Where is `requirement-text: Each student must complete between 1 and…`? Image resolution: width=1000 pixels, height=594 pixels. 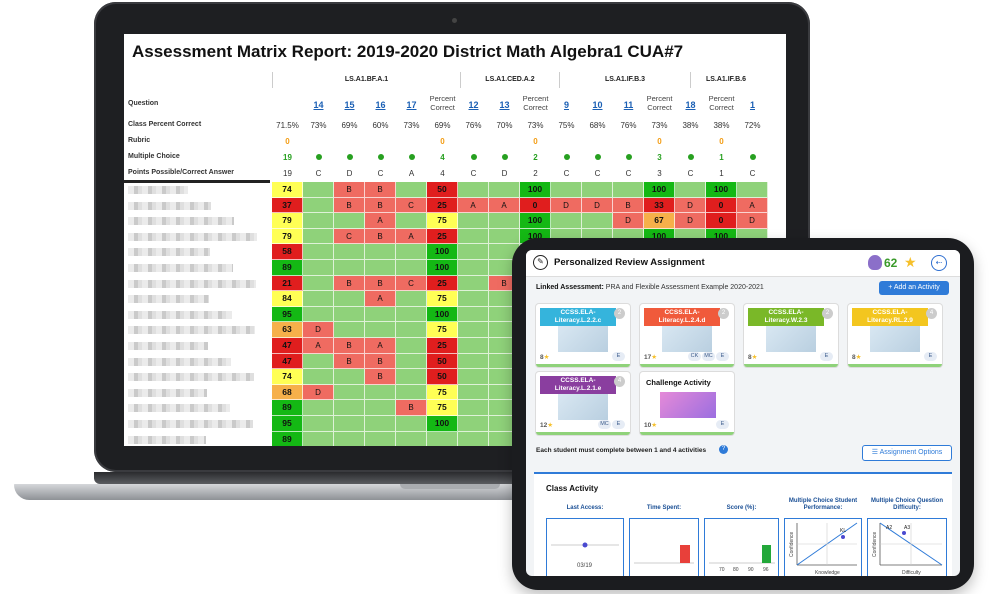
requirement-text: Each student must complete between 1 and… is located at coordinates (621, 450).